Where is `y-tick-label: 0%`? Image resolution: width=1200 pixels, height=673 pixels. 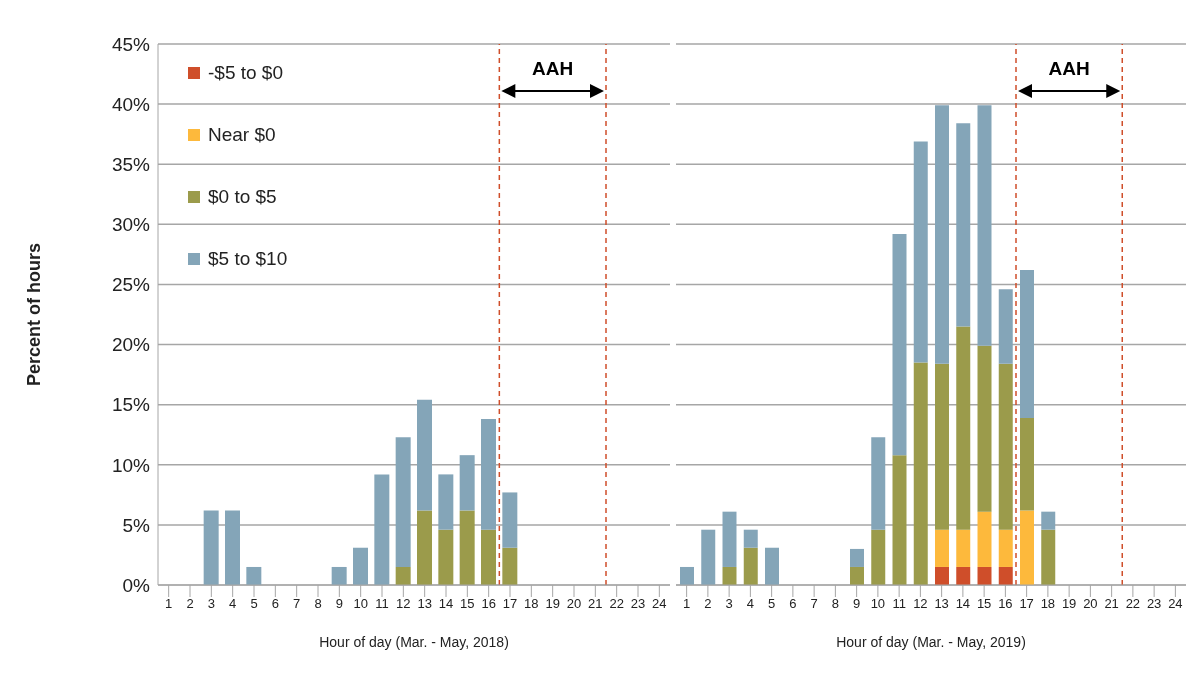
y-tick-label: 0% is located at coordinates (136, 585).